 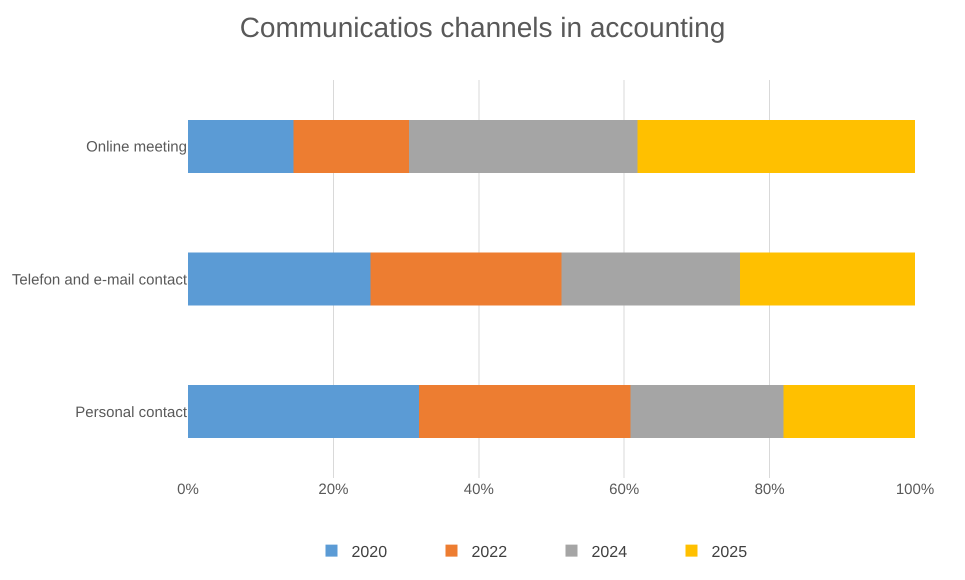 What do you see at coordinates (769, 489) in the screenshot?
I see `x-tick-label: 80%` at bounding box center [769, 489].